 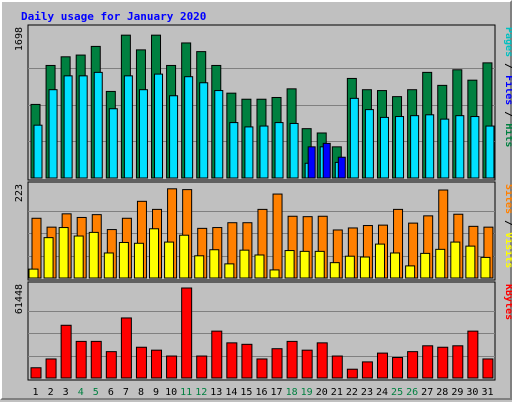 What do you see at coordinates (159, 126) in the screenshot?
I see `bar-files-day9` at bounding box center [159, 126].